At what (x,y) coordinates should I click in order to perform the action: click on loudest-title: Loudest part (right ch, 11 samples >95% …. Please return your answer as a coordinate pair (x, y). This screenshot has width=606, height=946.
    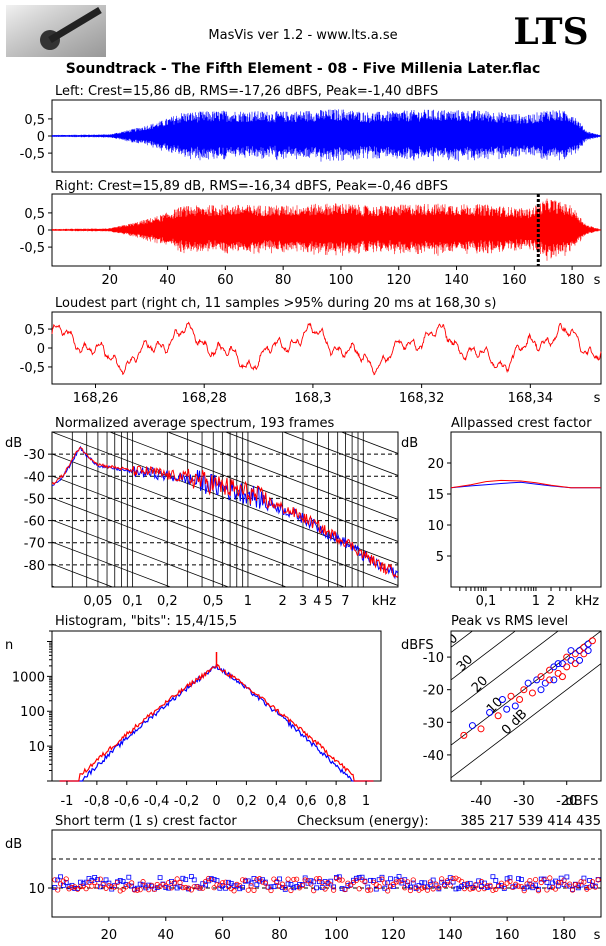
    Looking at the image, I should click on (275, 303).